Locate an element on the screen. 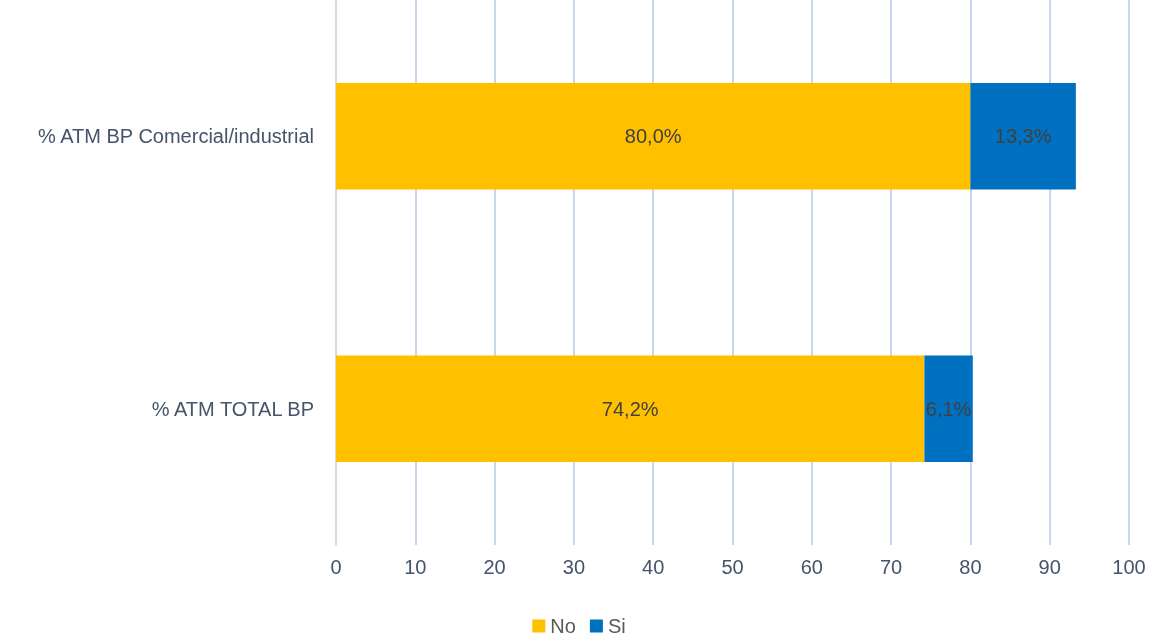 This screenshot has height=641, width=1158. y-tick-label: % ATM BP Comercial/industrial is located at coordinates (175, 136).